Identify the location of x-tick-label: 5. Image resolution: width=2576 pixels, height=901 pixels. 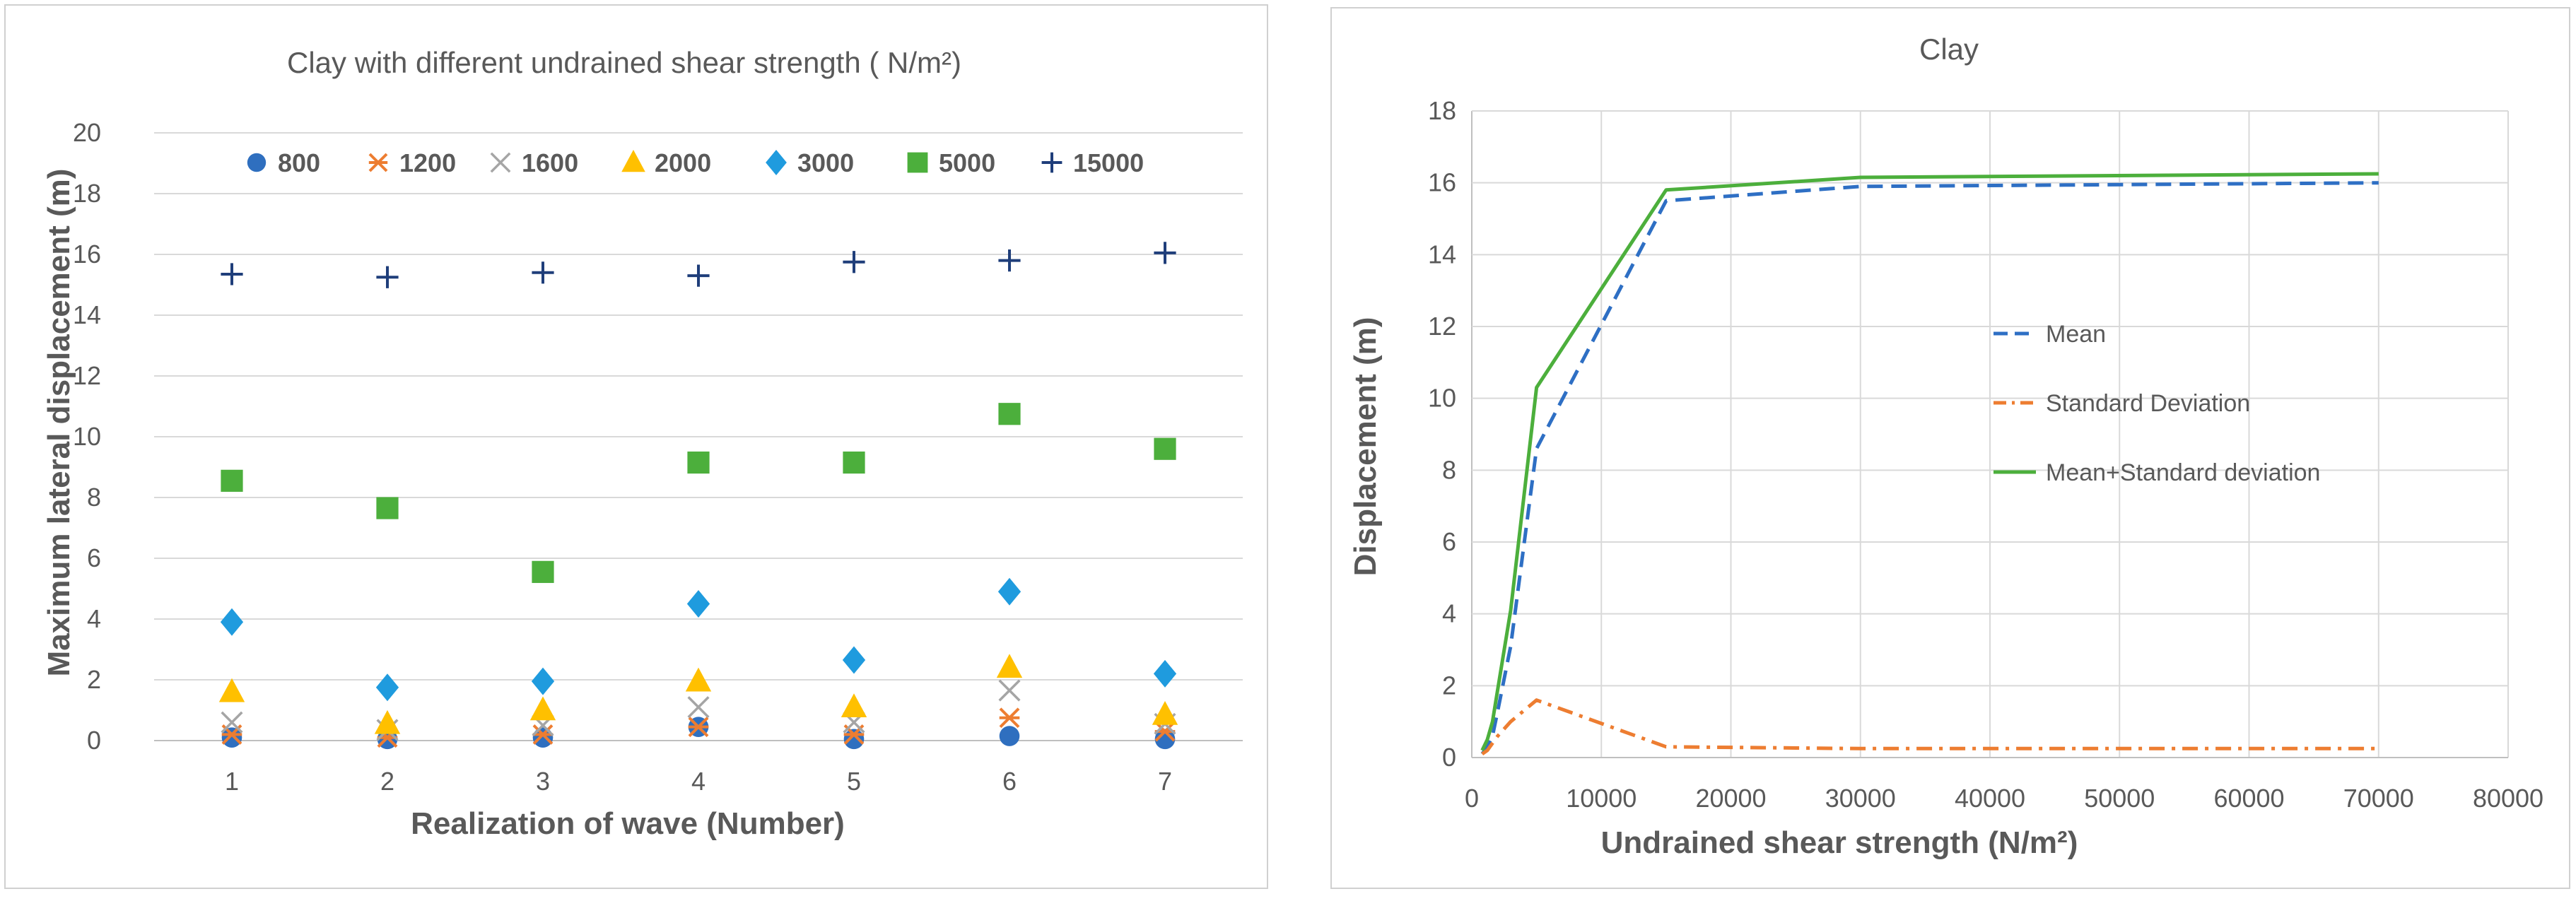
(854, 781).